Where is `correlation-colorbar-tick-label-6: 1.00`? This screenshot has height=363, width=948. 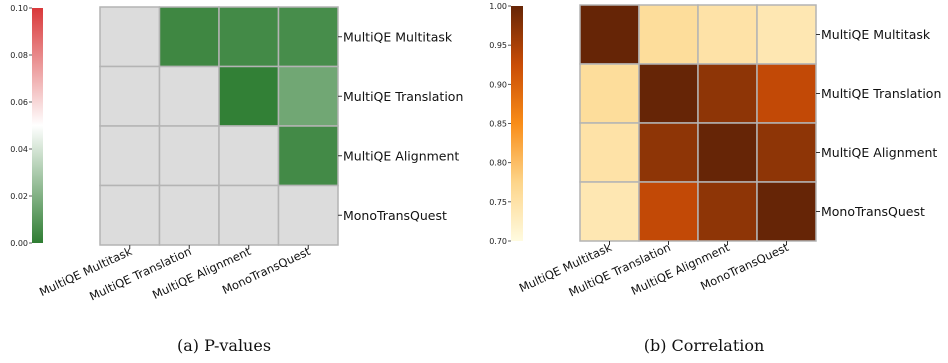
correlation-colorbar-tick-label-6: 1.00 is located at coordinates (498, 6).